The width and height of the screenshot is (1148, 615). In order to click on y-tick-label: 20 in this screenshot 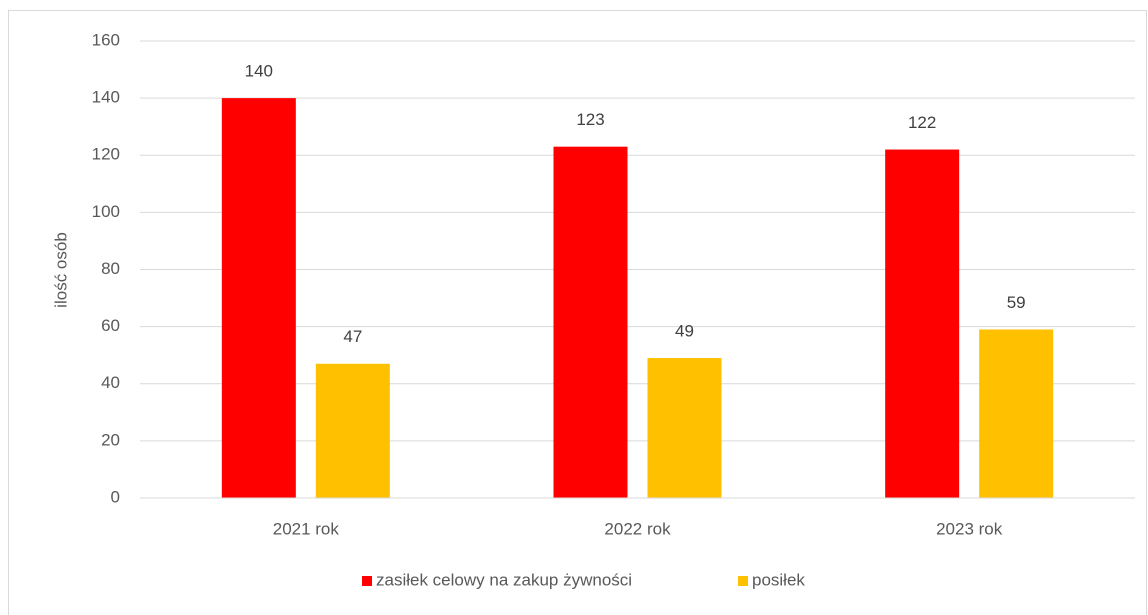, I will do `click(110, 439)`.